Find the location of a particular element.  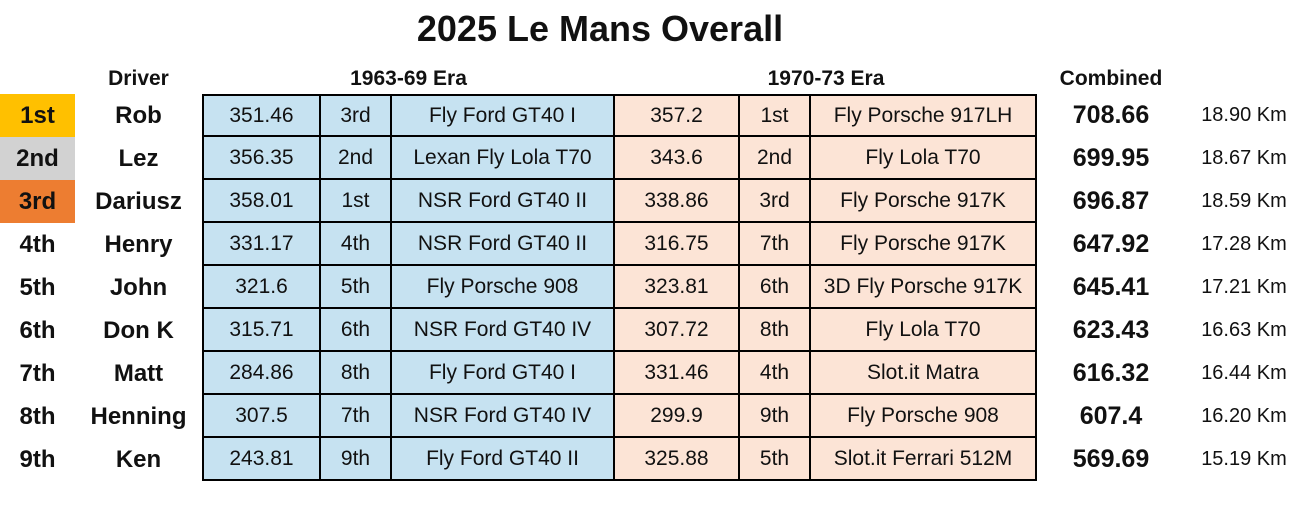

era1-score: 243.81 is located at coordinates (261, 459).